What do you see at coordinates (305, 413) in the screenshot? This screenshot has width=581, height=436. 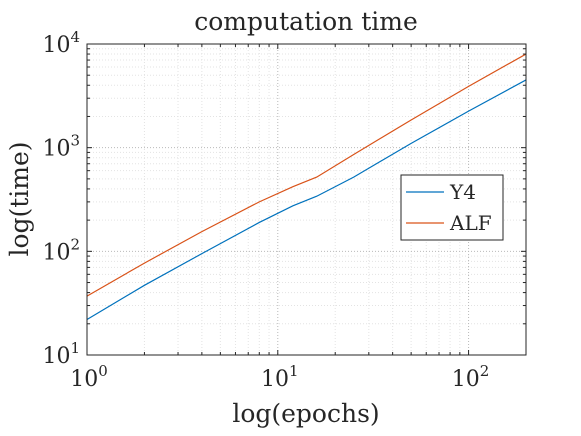 I see `x-axis-label: log(epochs)` at bounding box center [305, 413].